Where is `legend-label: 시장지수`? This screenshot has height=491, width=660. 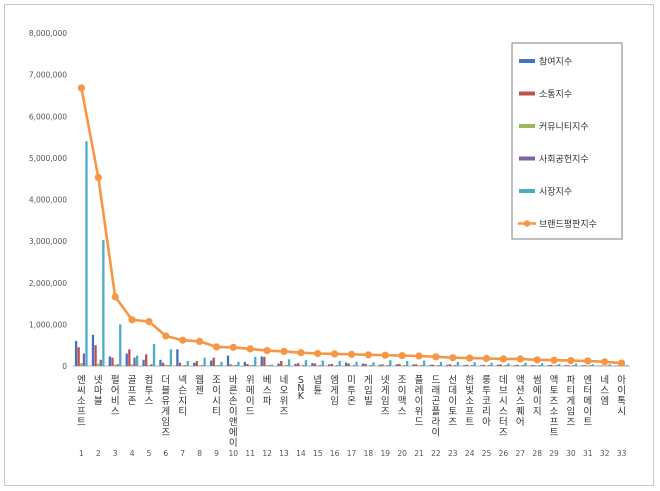 legend-label: 시장지수 is located at coordinates (555, 192).